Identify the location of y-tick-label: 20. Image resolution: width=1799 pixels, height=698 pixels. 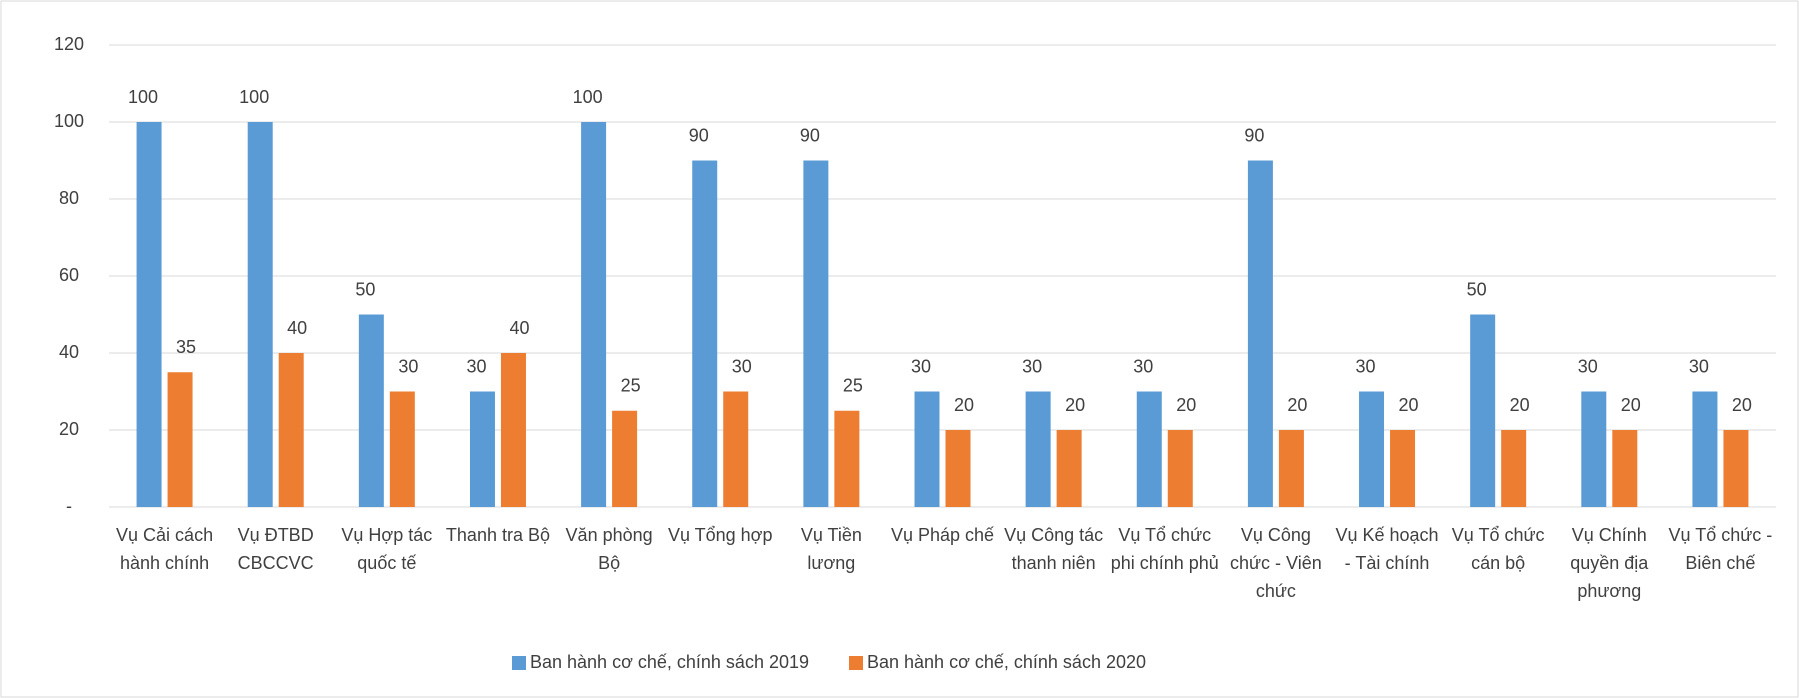
(69, 429).